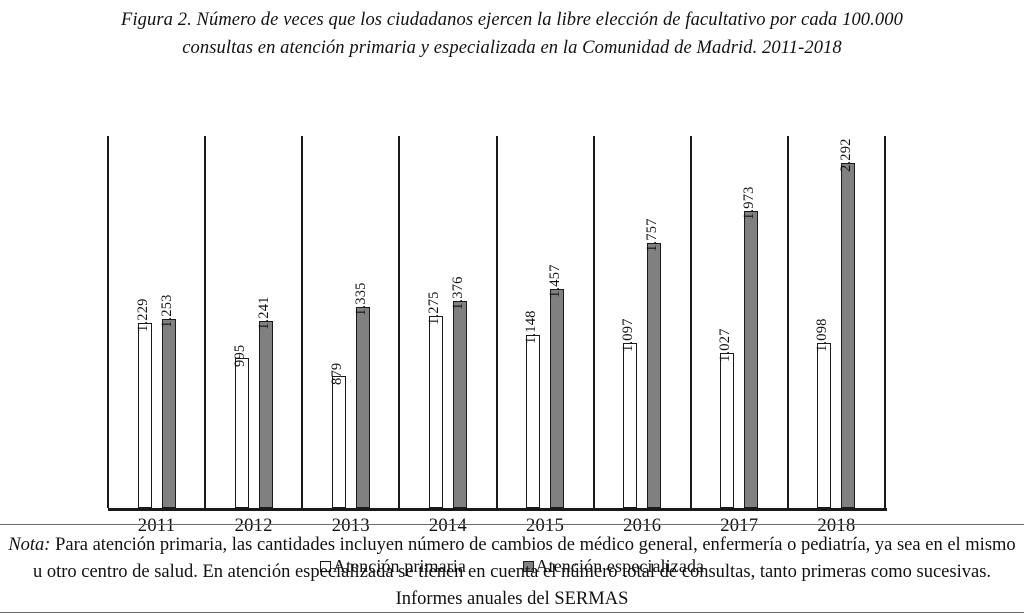  What do you see at coordinates (749, 203) in the screenshot?
I see `bar-value-label: 1.973` at bounding box center [749, 203].